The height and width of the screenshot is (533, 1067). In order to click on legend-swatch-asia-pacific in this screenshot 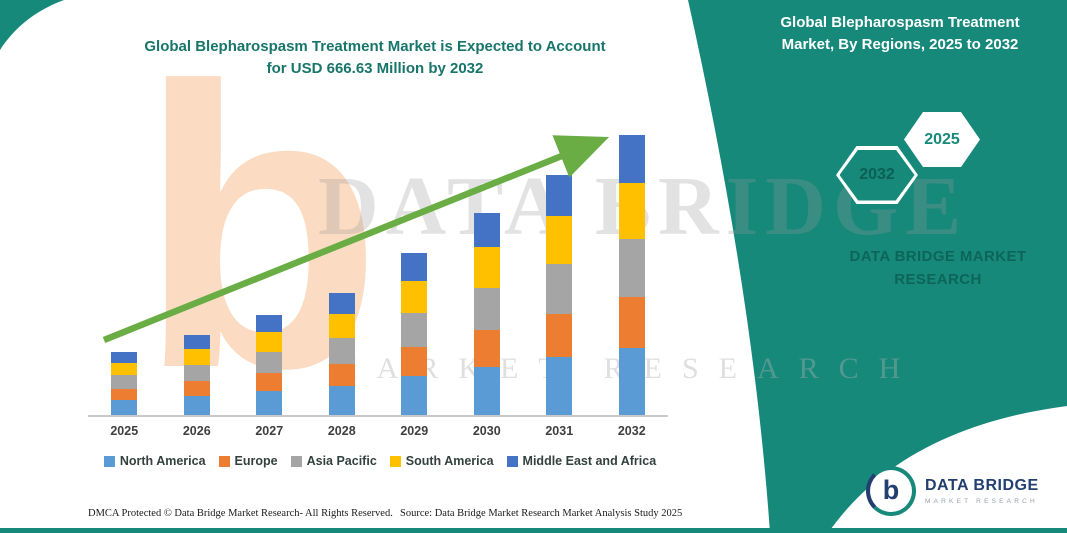, I will do `click(296, 461)`.